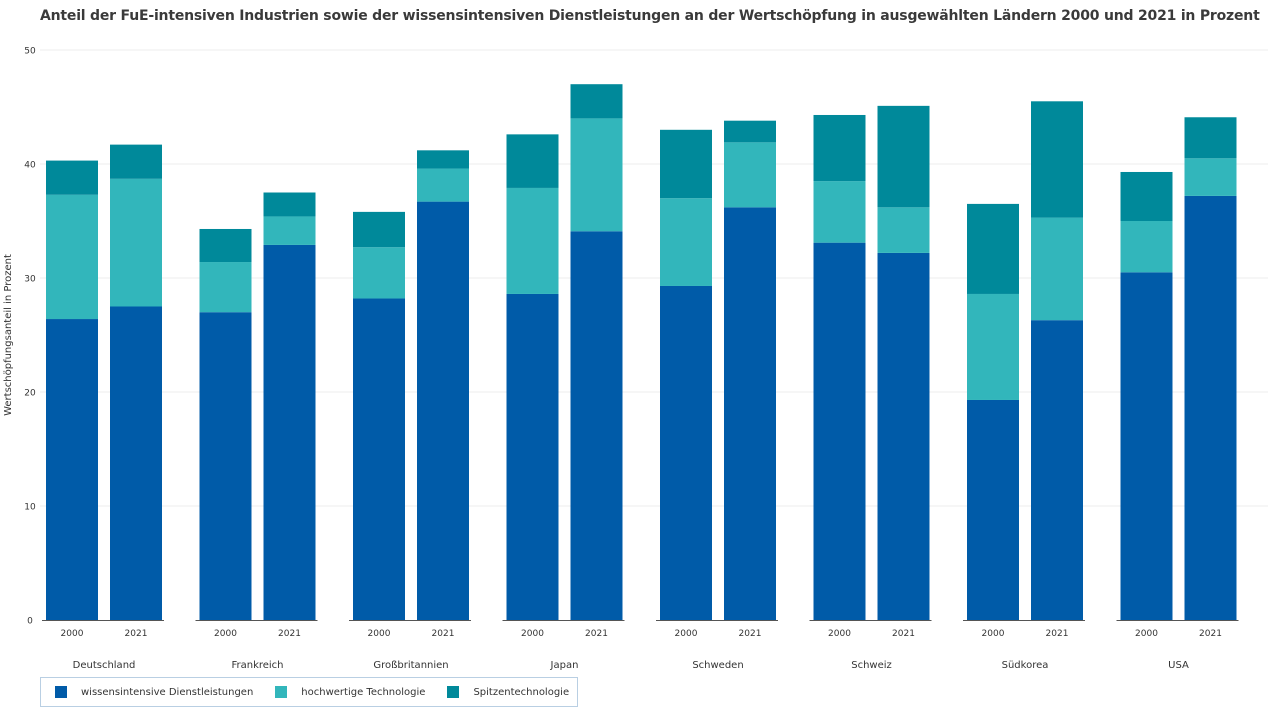 The width and height of the screenshot is (1280, 720). What do you see at coordinates (410, 665) in the screenshot?
I see `group-label: Großbritannien` at bounding box center [410, 665].